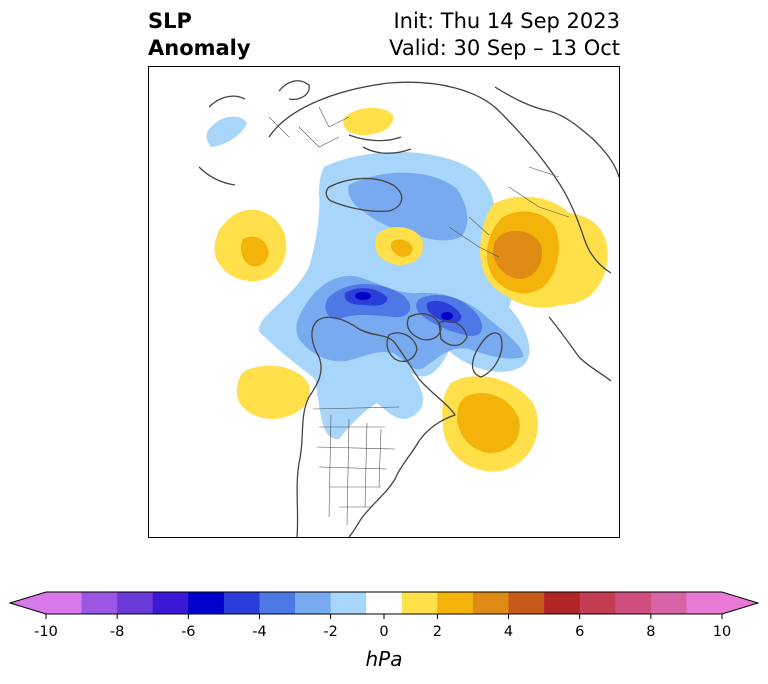  I want to click on greenland, so click(487, 355).